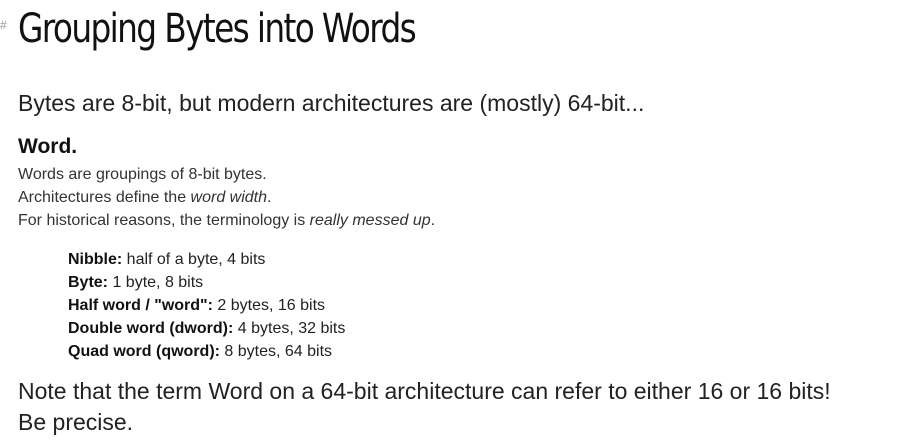  I want to click on size-label: Double word (dword):, so click(151, 328).